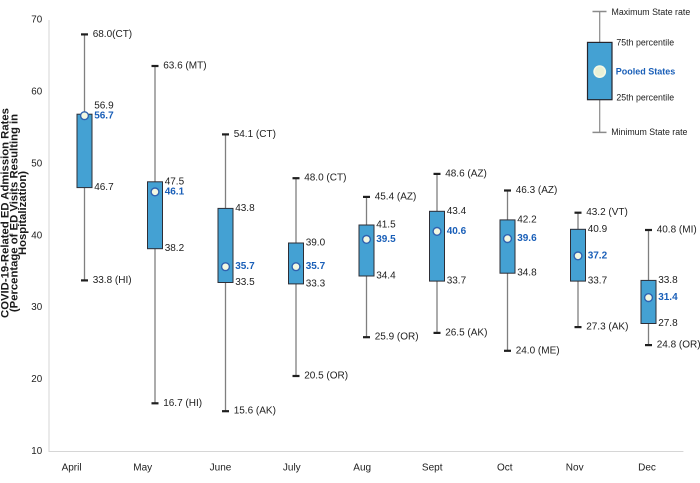 This screenshot has width=700, height=483. Describe the element at coordinates (175, 191) in the screenshot. I see `svg-text: 46.1` at that location.